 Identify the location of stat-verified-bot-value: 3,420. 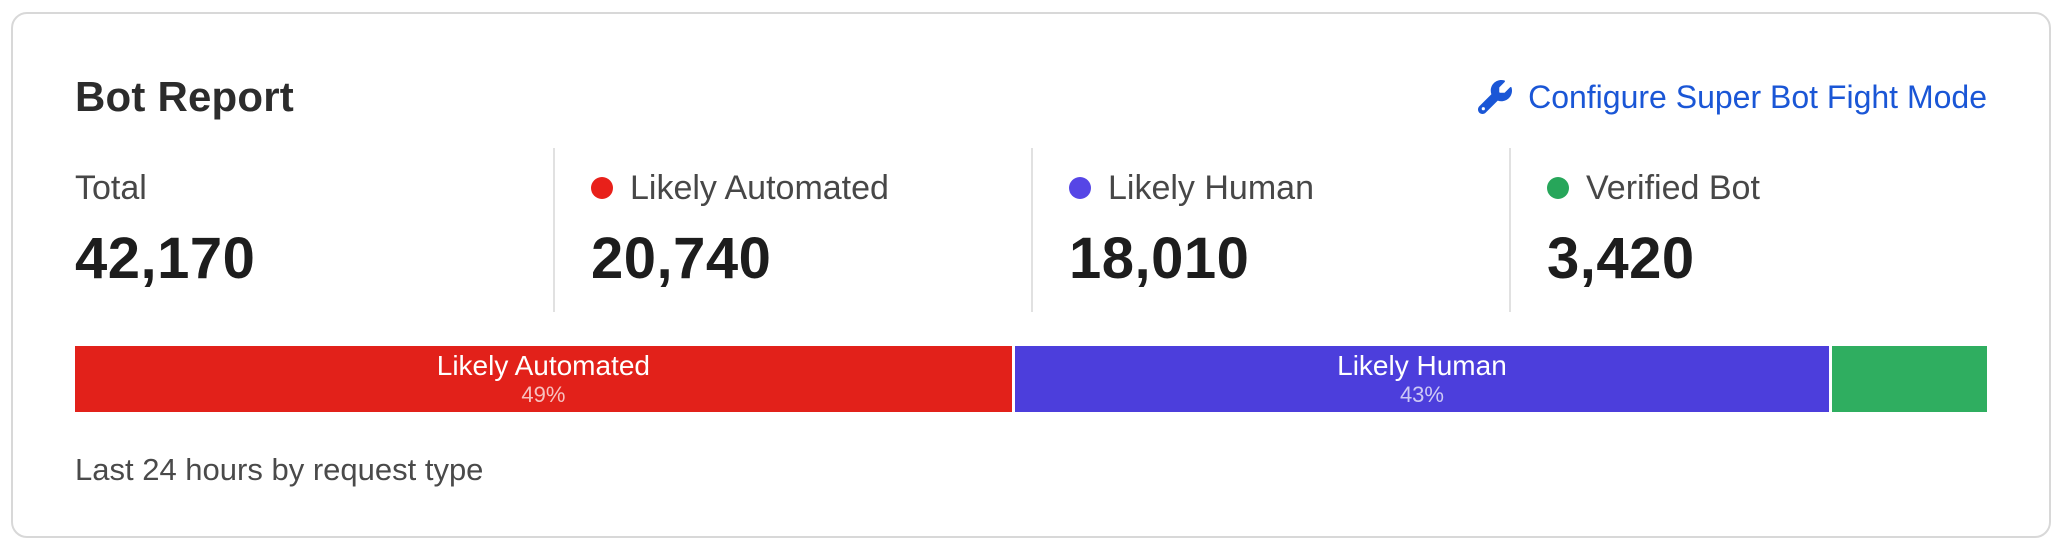
(1621, 259).